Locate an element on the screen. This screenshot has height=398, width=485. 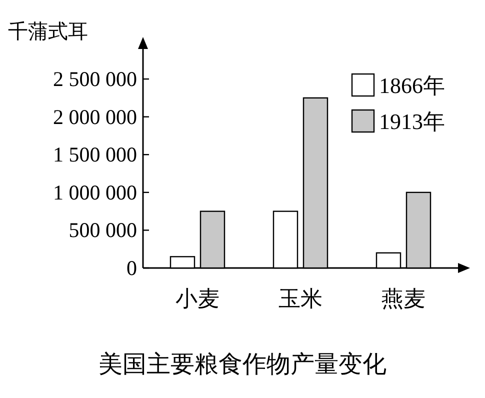
x-tick-label: 小麦 is located at coordinates (198, 298).